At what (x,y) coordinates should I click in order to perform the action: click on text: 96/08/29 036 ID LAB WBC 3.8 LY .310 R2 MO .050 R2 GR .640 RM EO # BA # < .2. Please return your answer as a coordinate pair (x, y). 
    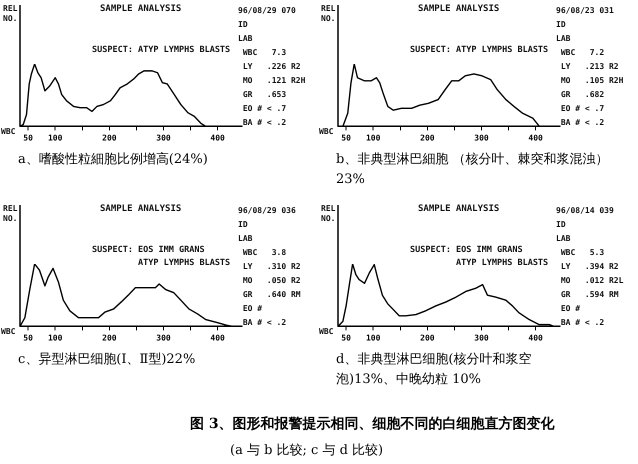
    Looking at the image, I should click on (269, 266).